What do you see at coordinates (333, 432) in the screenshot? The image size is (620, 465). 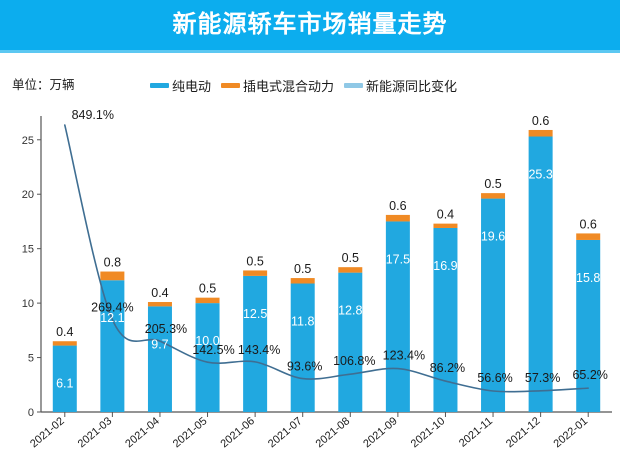 I see `x-axis-tick-label: 2021-08` at bounding box center [333, 432].